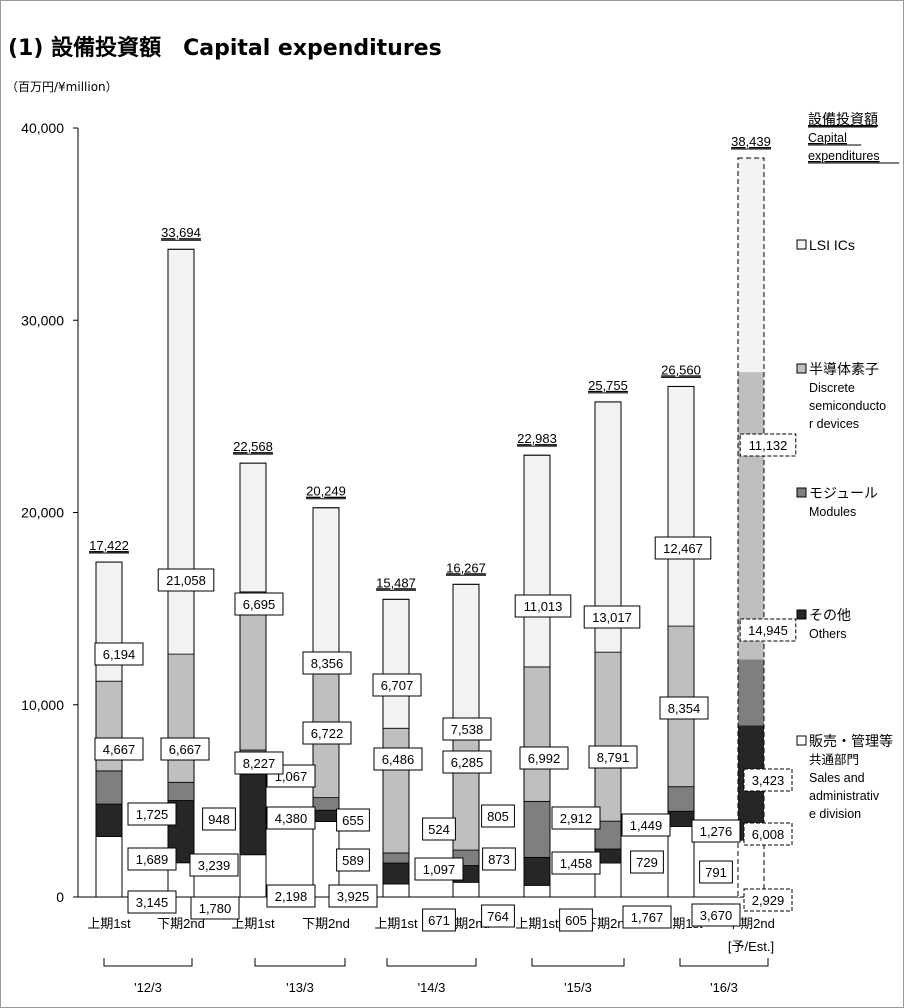  I want to click on data-label: 524, so click(439, 829).